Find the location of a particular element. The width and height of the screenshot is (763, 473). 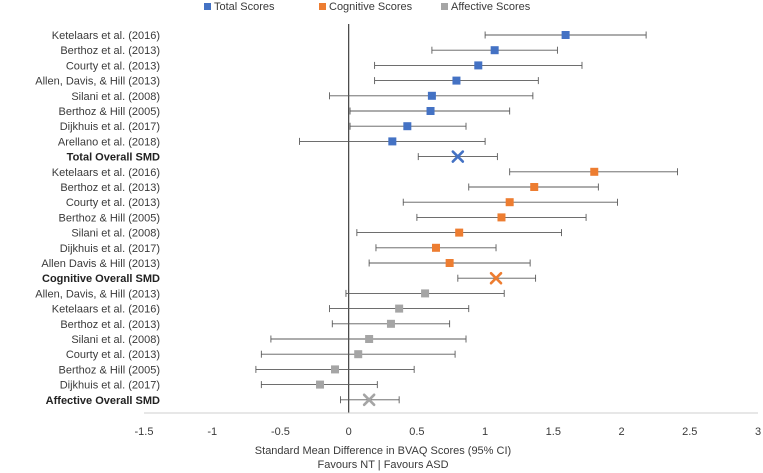

x-tick-label: -1.5 is located at coordinates (144, 432).